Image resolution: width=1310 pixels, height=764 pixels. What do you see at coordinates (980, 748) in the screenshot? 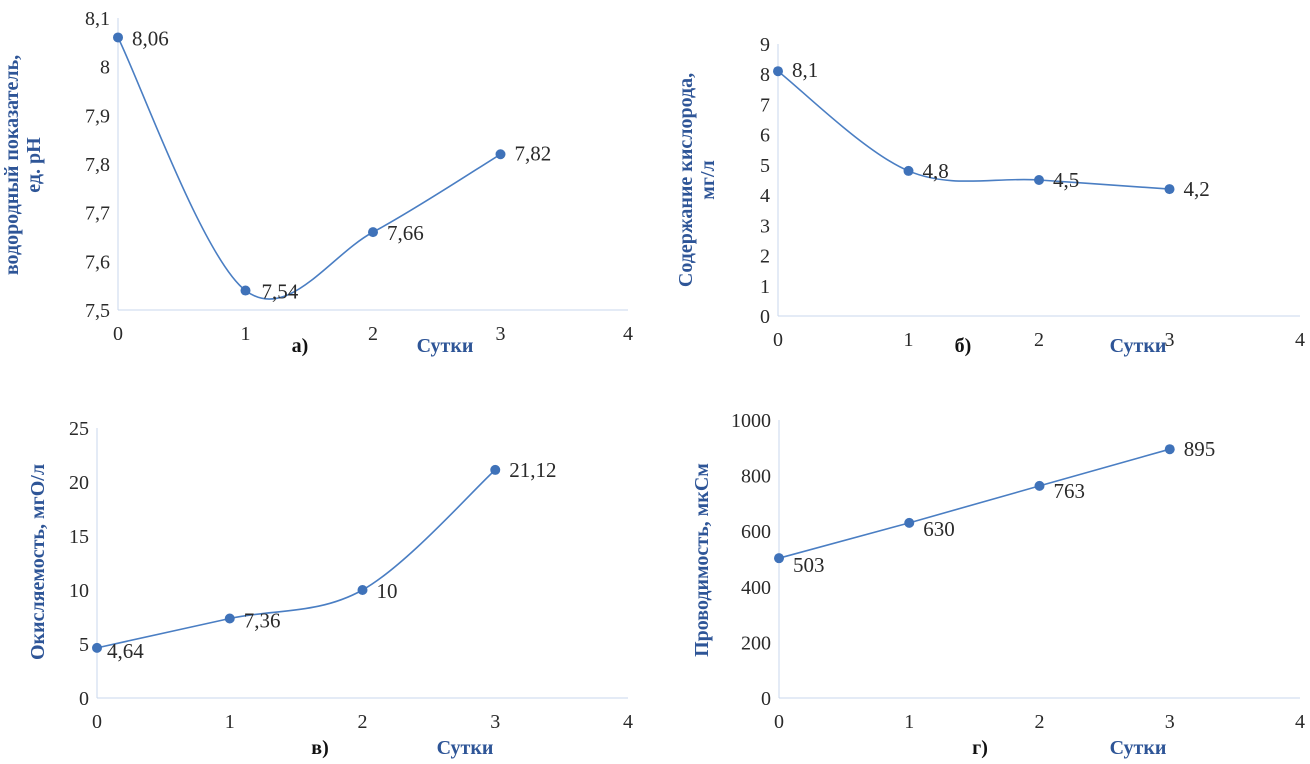
I see `panel-label: г)` at bounding box center [980, 748].